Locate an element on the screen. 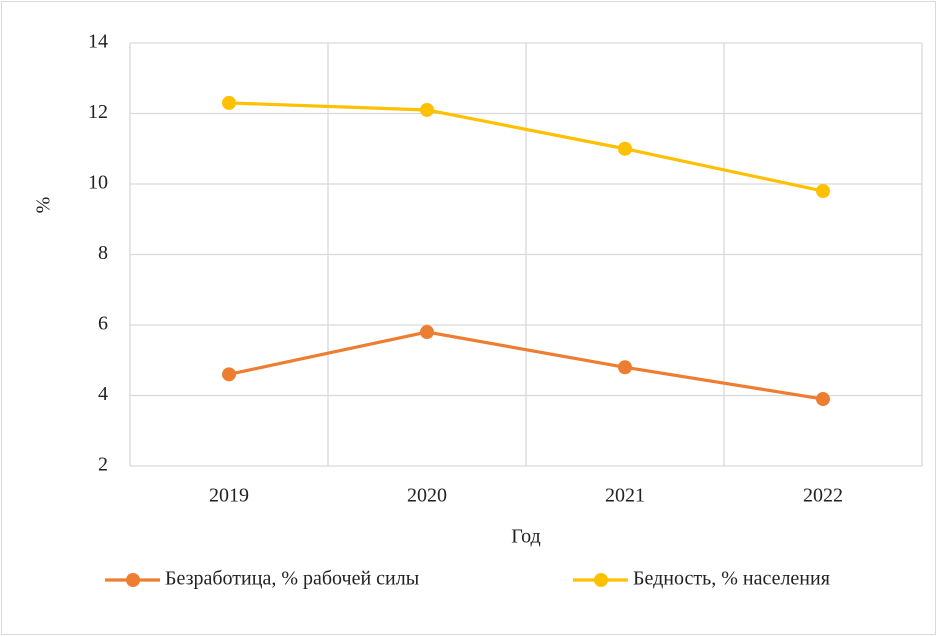  y-tick-label: 2 is located at coordinates (103, 465).